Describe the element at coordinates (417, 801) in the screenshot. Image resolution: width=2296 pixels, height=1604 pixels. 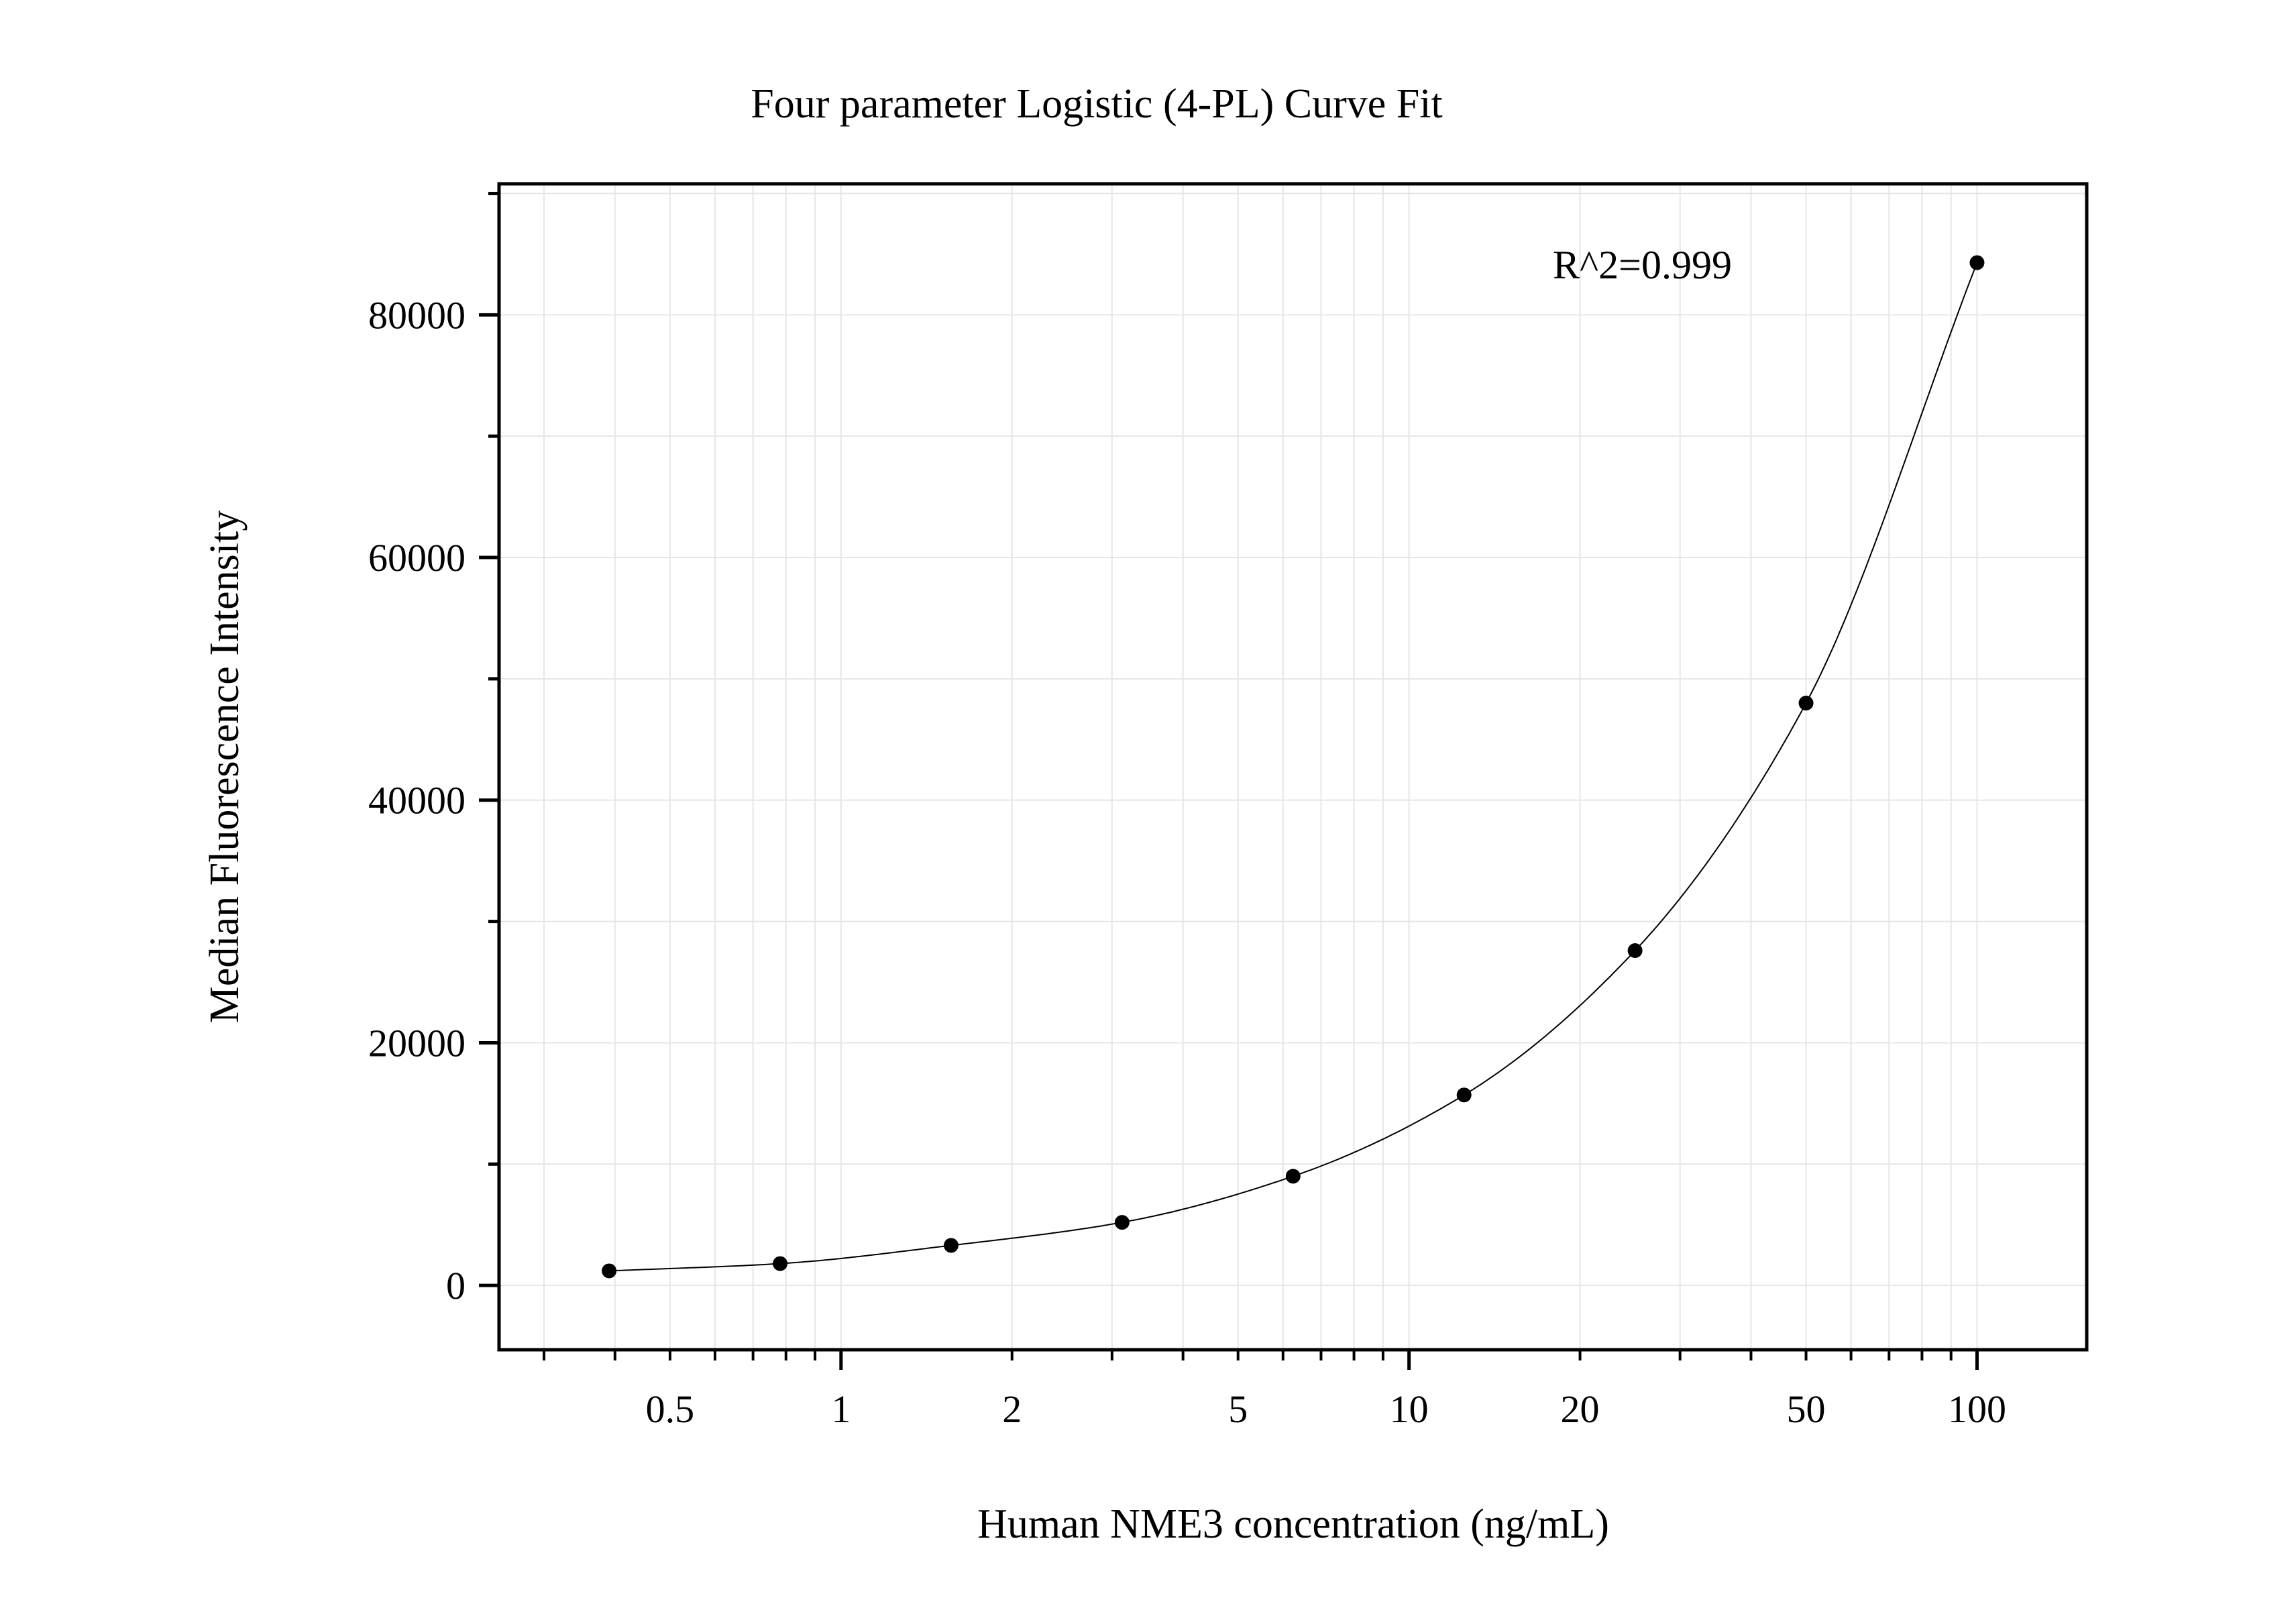
I see `y-tick-label: 40000` at that location.